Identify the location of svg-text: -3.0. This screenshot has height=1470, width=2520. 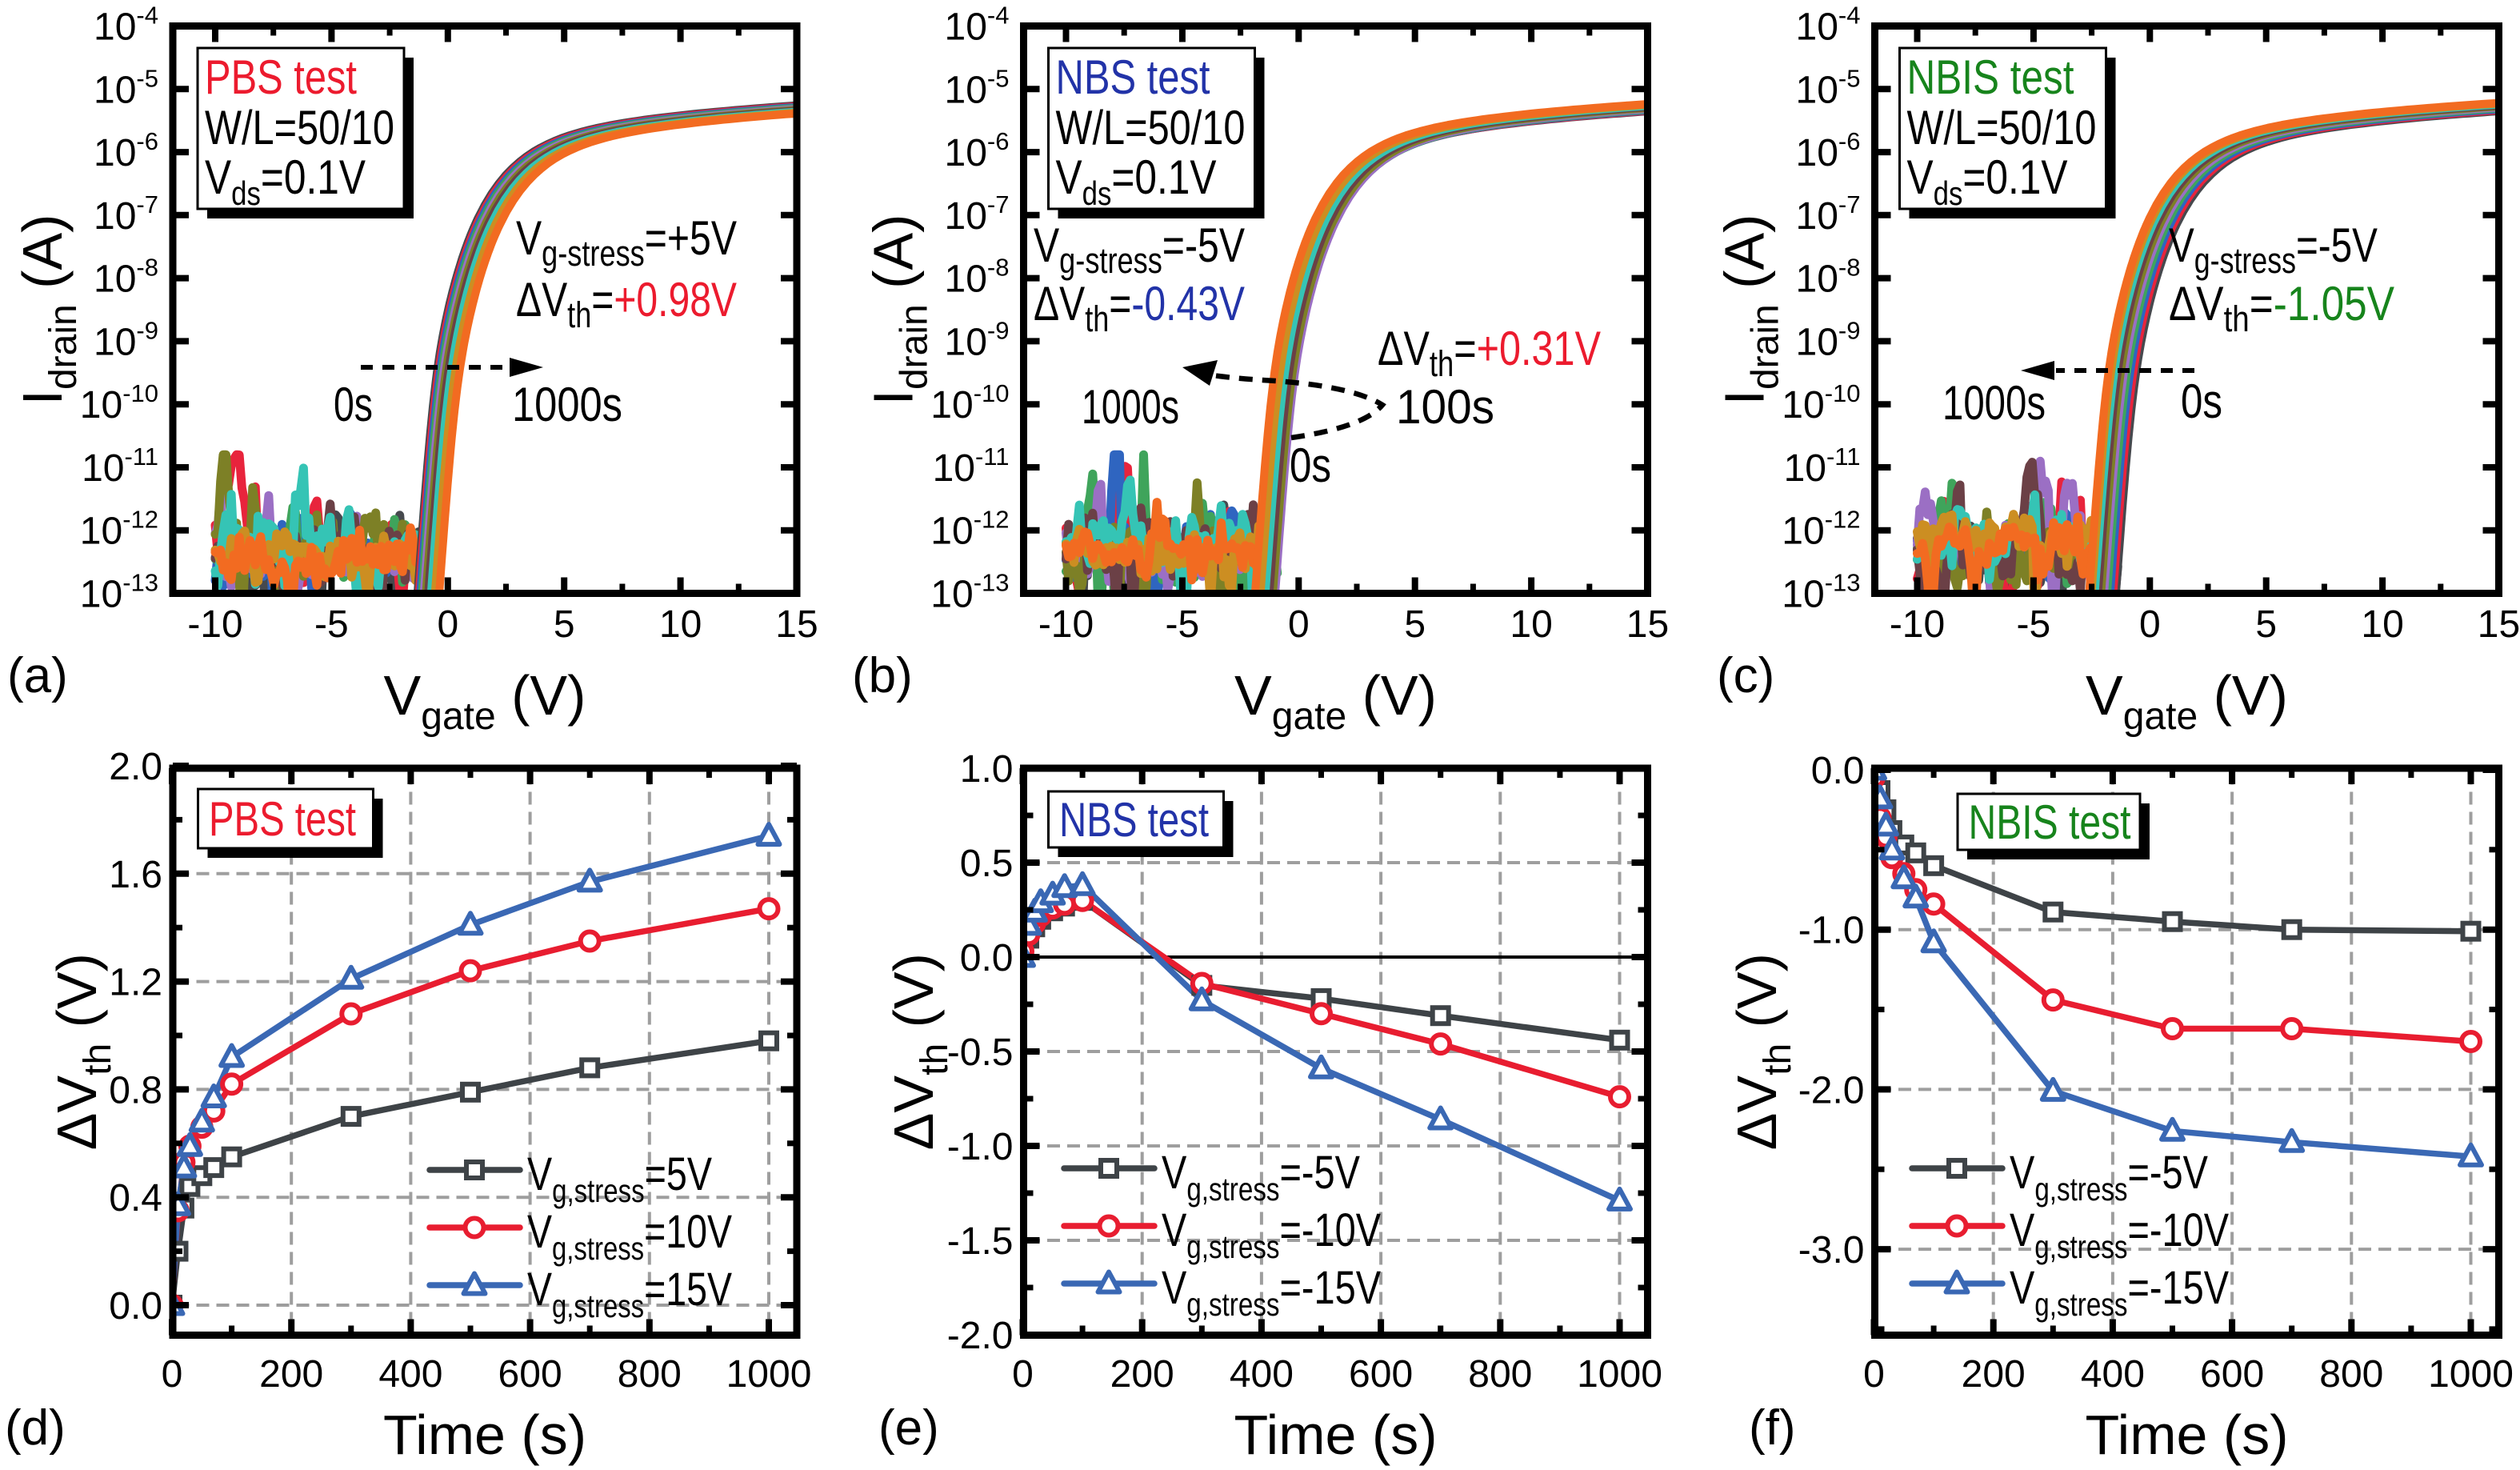
(1831, 1251).